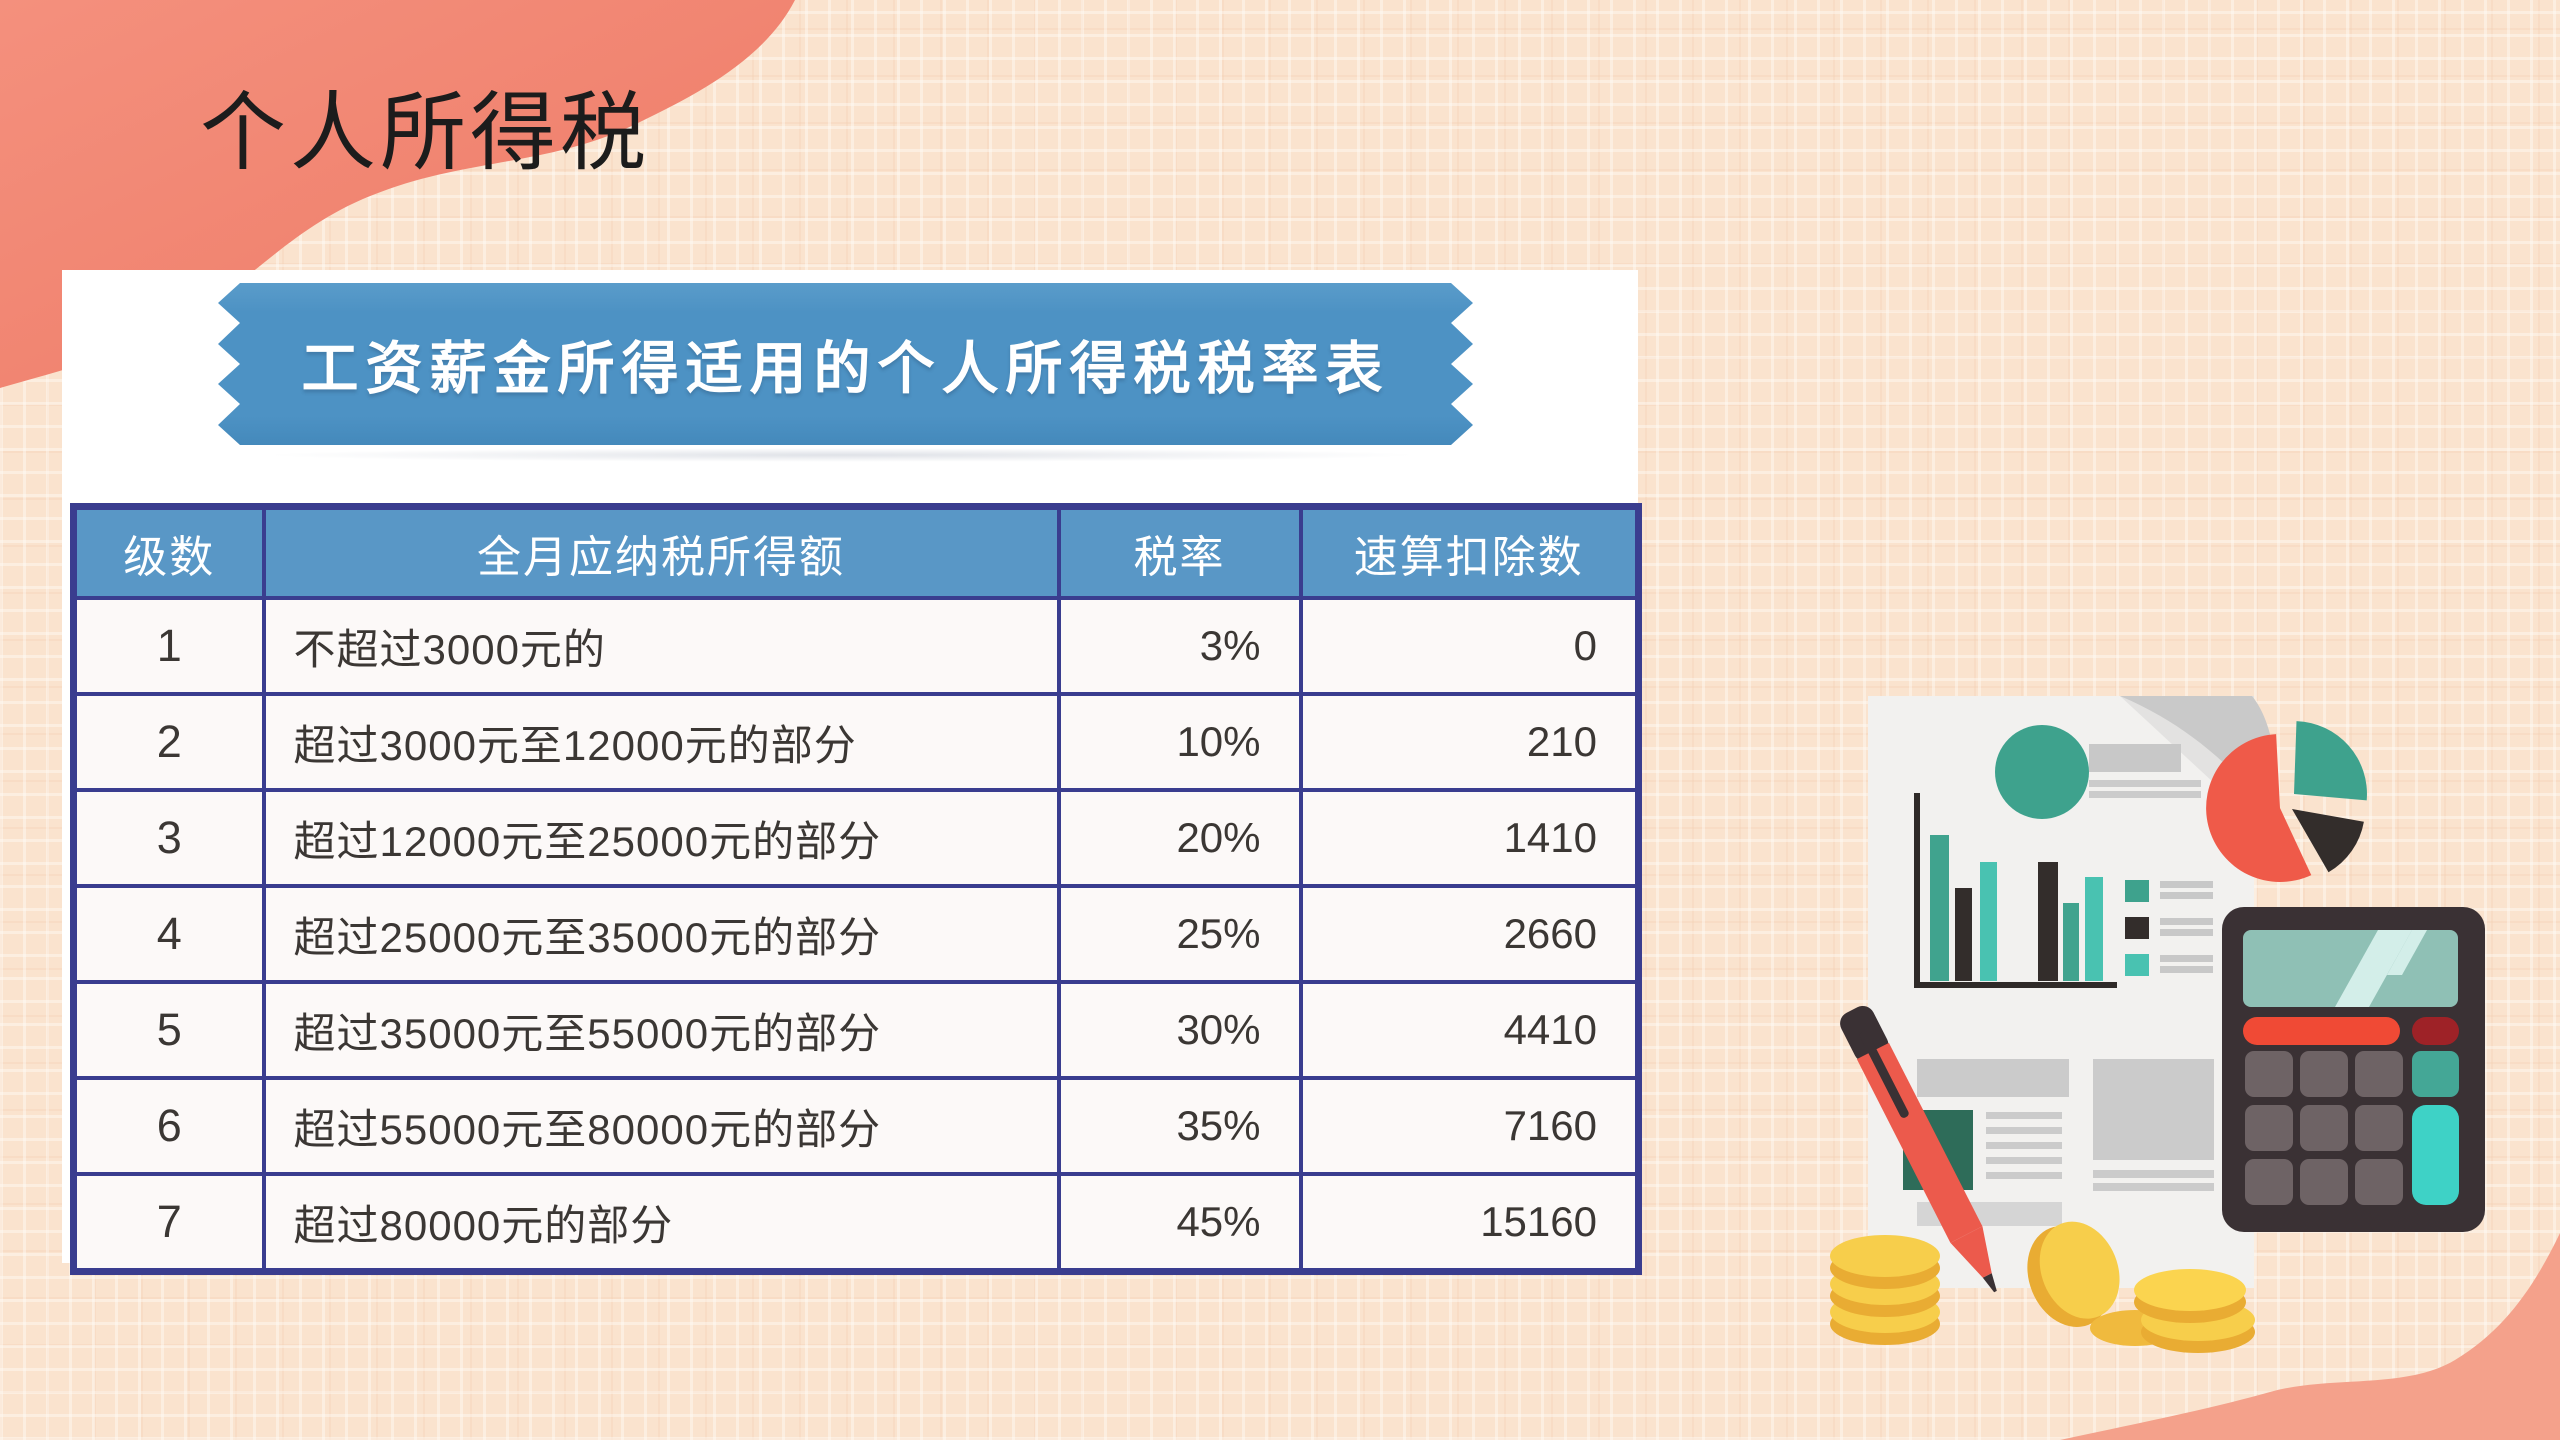 The image size is (2560, 1440). I want to click on table-row: 2 超过3000元至12000元的部分 10% 210, so click(856, 742).